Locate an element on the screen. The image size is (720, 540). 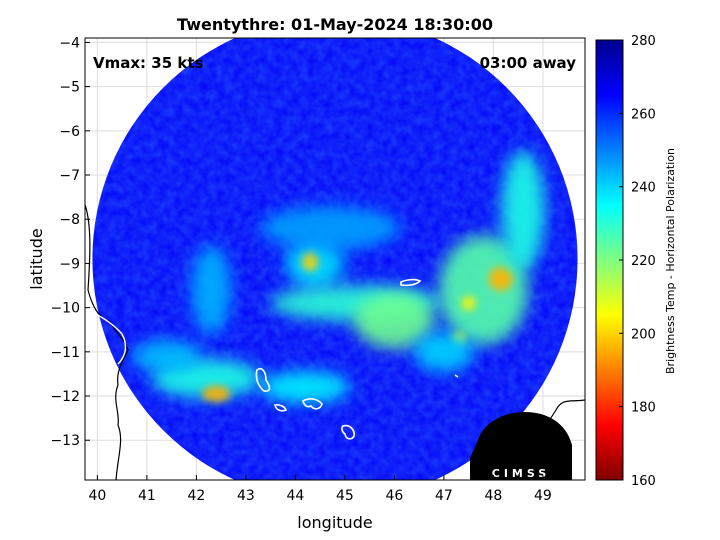
feature-central-band is located at coordinates (394, 320).